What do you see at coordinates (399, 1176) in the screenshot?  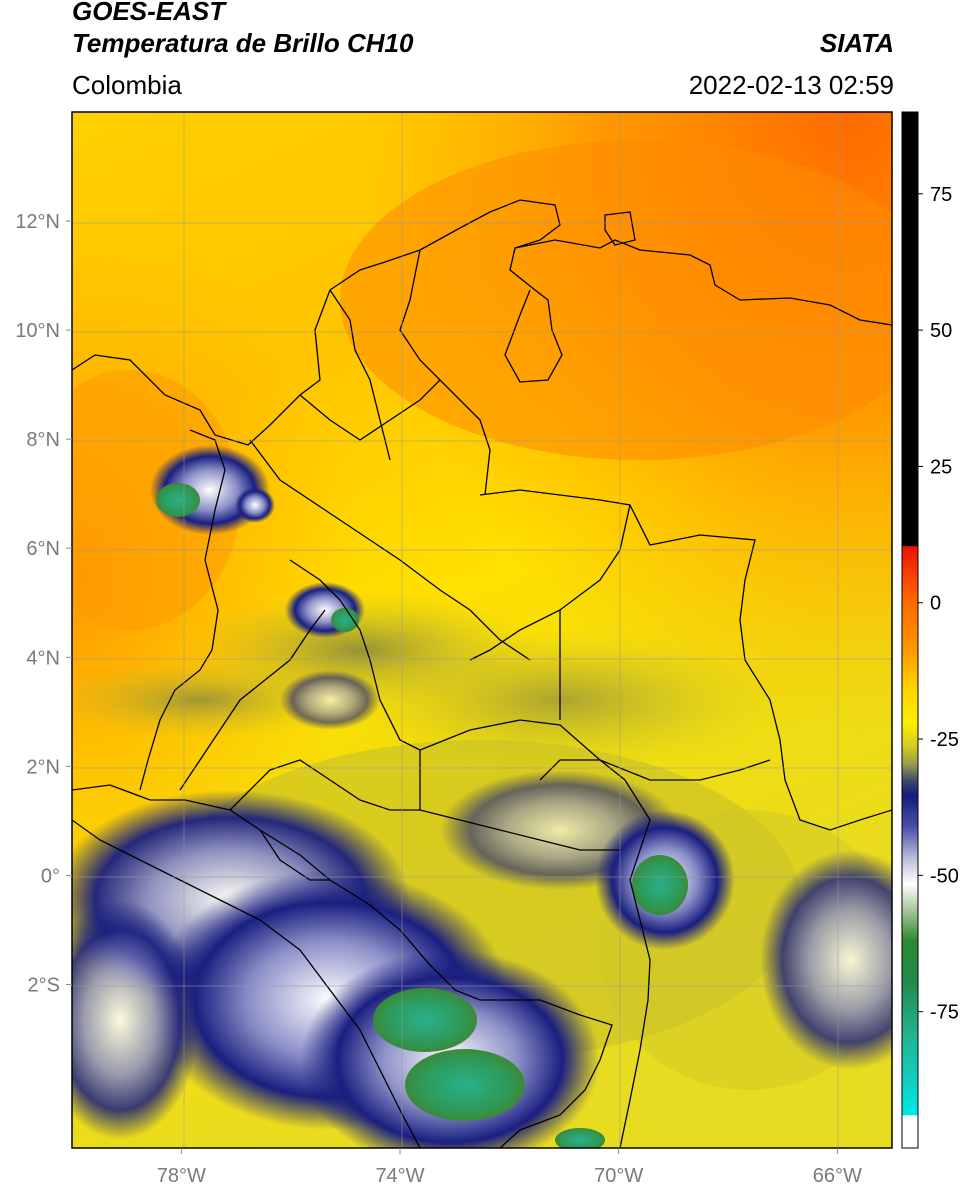 I see `lon-tick-label: 74°W` at bounding box center [399, 1176].